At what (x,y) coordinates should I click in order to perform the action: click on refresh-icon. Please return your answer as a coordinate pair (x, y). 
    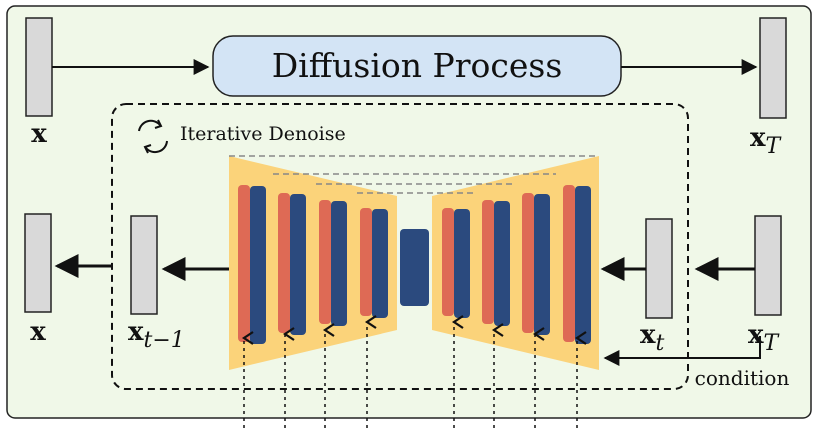
    Looking at the image, I should click on (153, 136).